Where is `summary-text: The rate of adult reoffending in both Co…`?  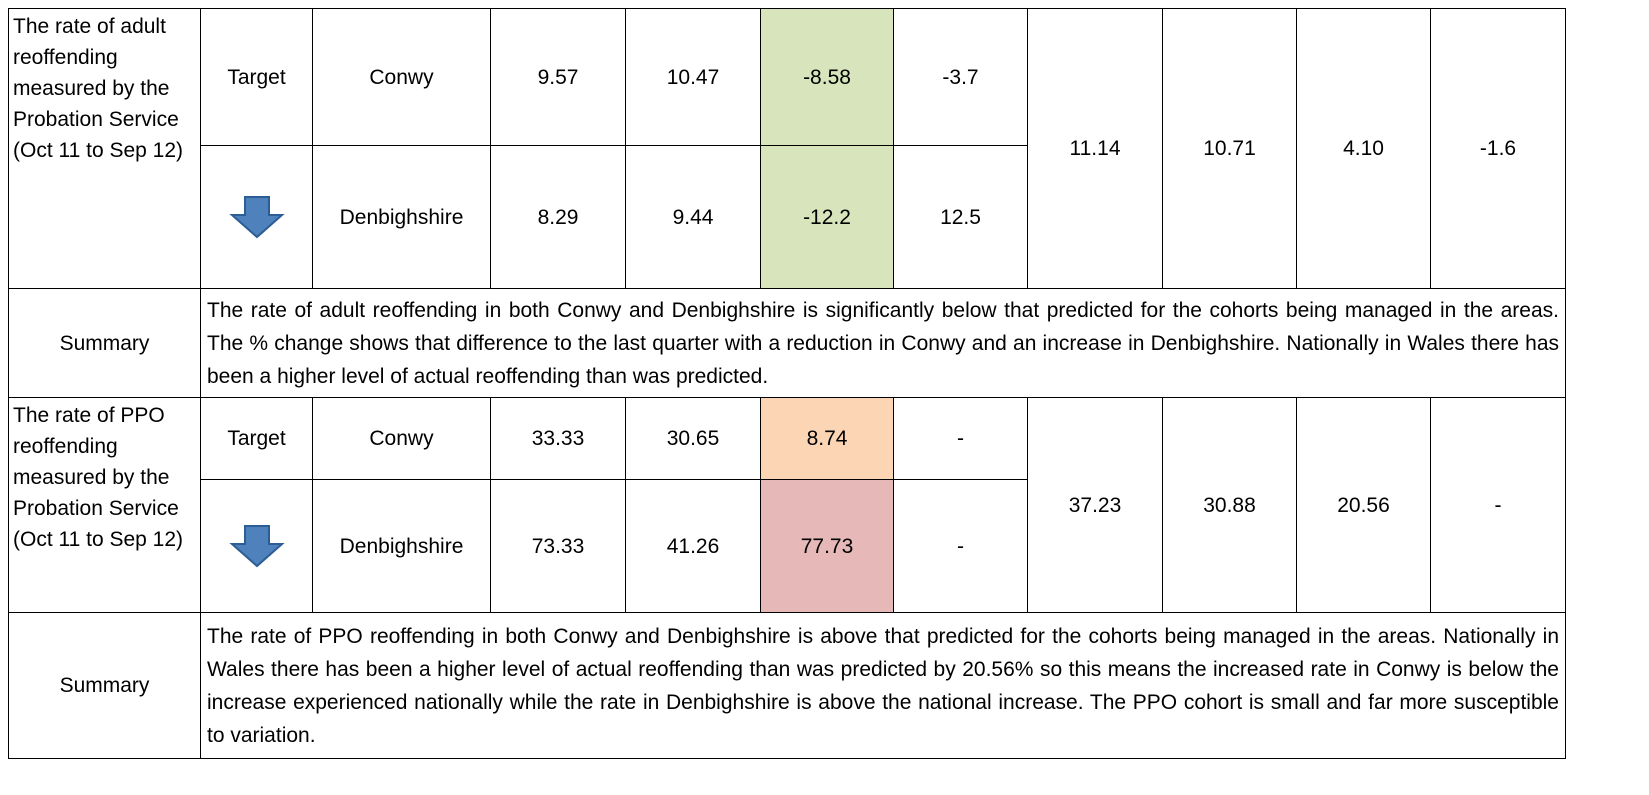
summary-text: The rate of adult reoffending in both Co… is located at coordinates (883, 343).